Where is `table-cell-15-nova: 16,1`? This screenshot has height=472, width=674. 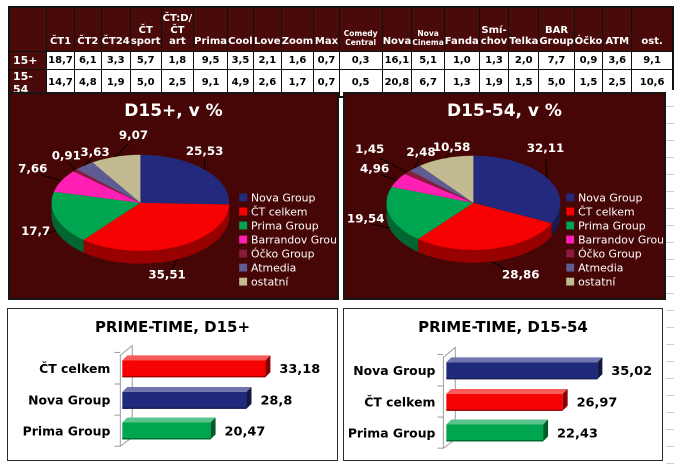 table-cell-15-nova: 16,1 is located at coordinates (397, 60).